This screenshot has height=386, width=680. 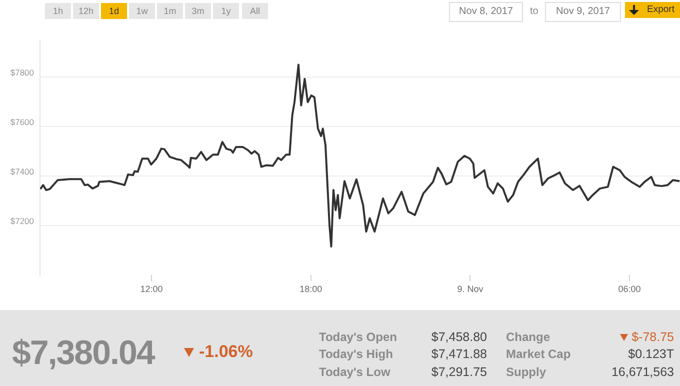 I want to click on y-tick-label: $7600, so click(x=22, y=121).